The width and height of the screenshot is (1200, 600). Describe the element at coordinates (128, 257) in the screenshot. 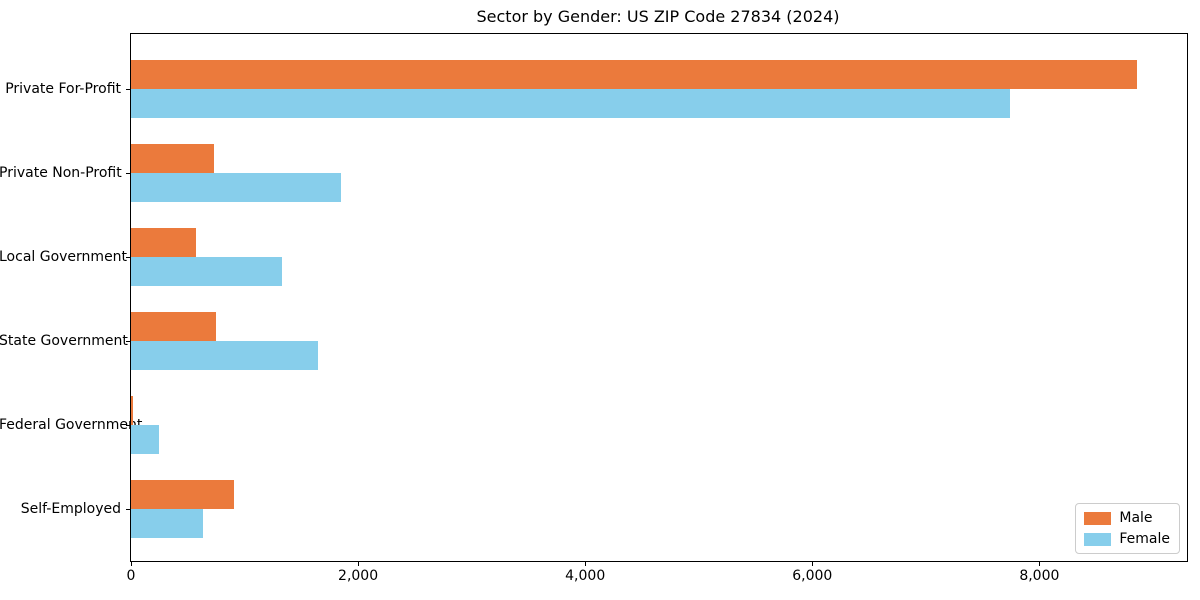

I see `y-tick-local-government` at that location.